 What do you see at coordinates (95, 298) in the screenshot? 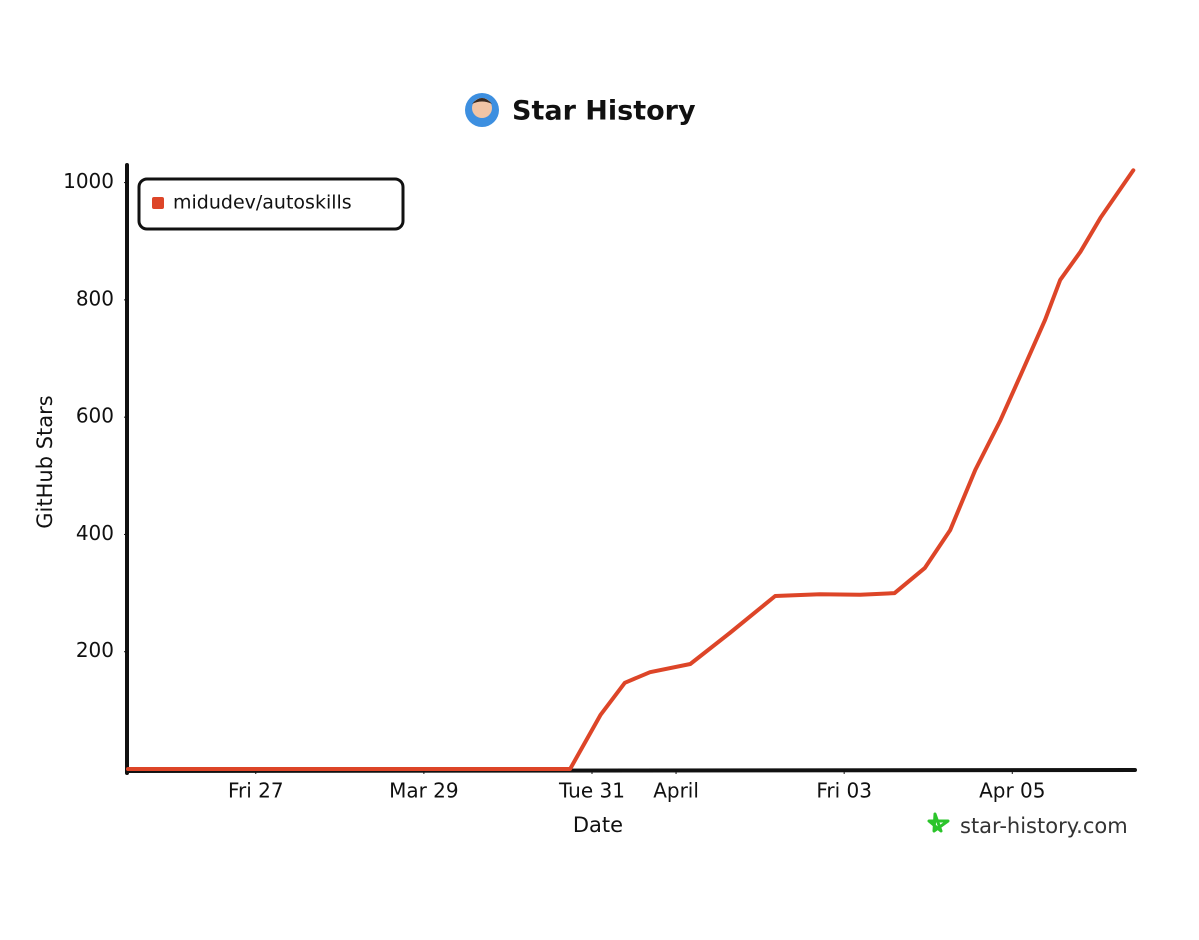
I see `y-tick-label: 800` at bounding box center [95, 298].